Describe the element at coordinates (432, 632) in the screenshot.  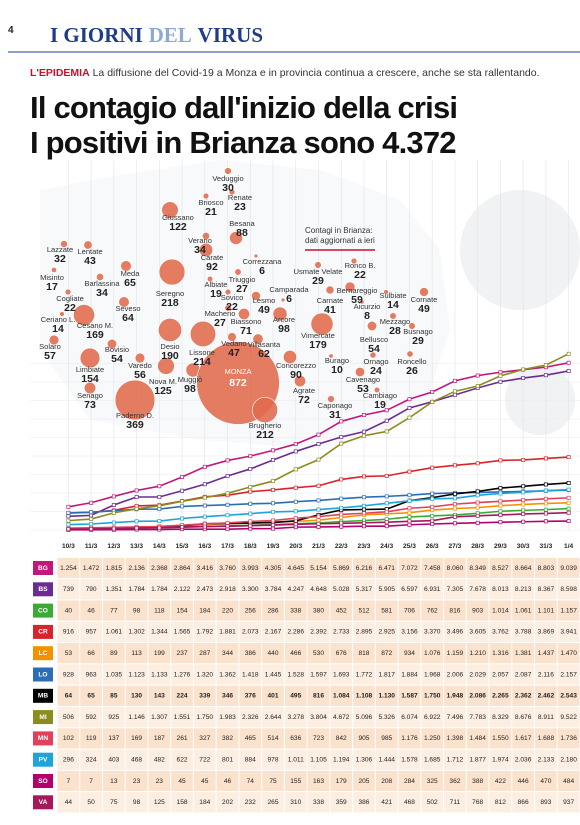
I see `table-cell: 3.370` at that location.